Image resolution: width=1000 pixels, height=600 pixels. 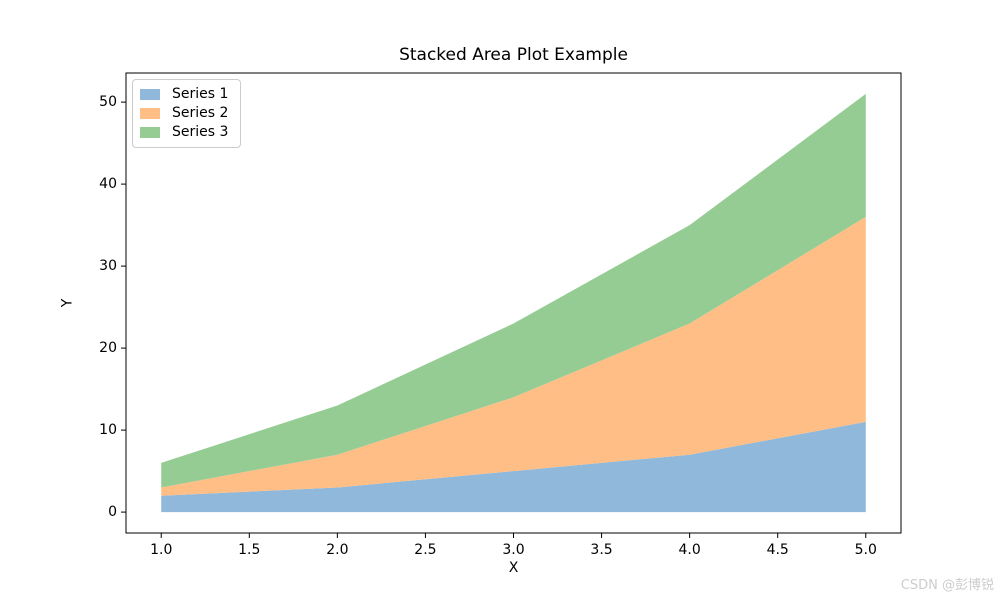 What do you see at coordinates (112, 512) in the screenshot?
I see `y-tick-label: 0` at bounding box center [112, 512].